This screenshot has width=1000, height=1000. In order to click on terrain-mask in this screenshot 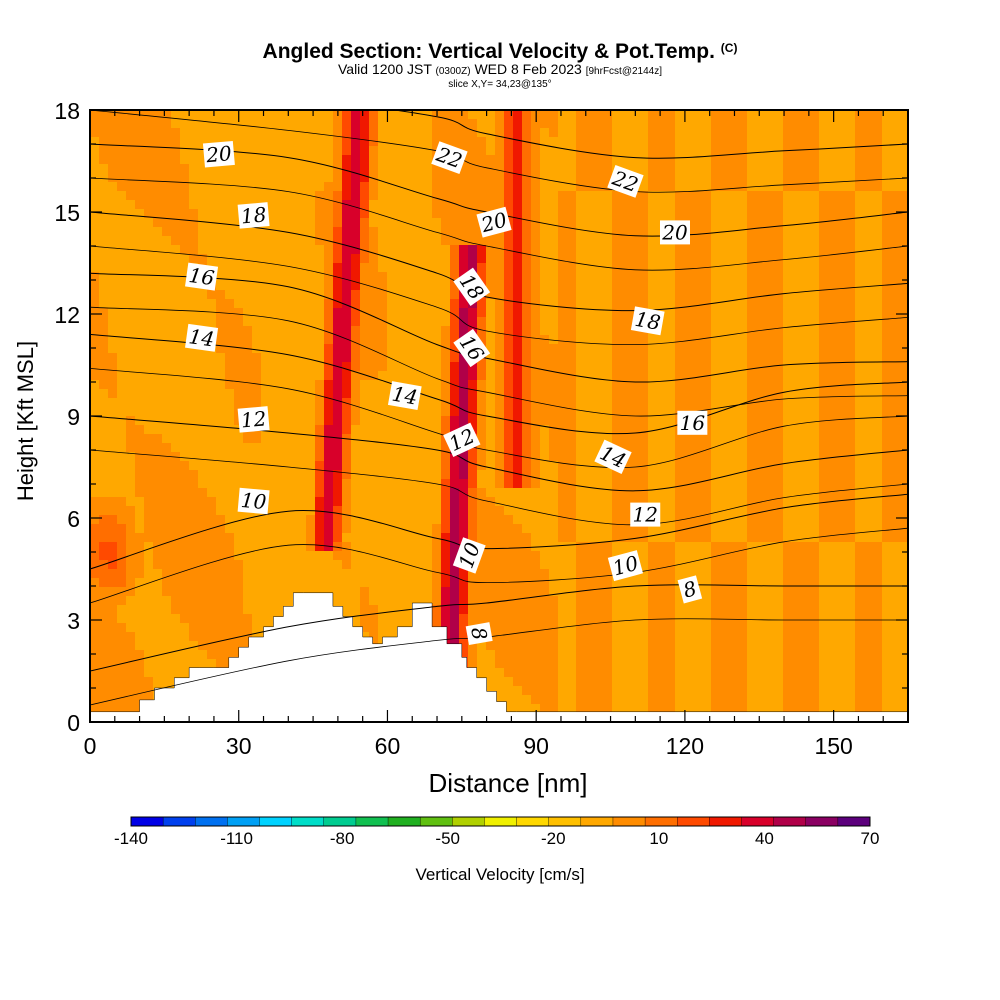, I will do `click(499, 657)`.